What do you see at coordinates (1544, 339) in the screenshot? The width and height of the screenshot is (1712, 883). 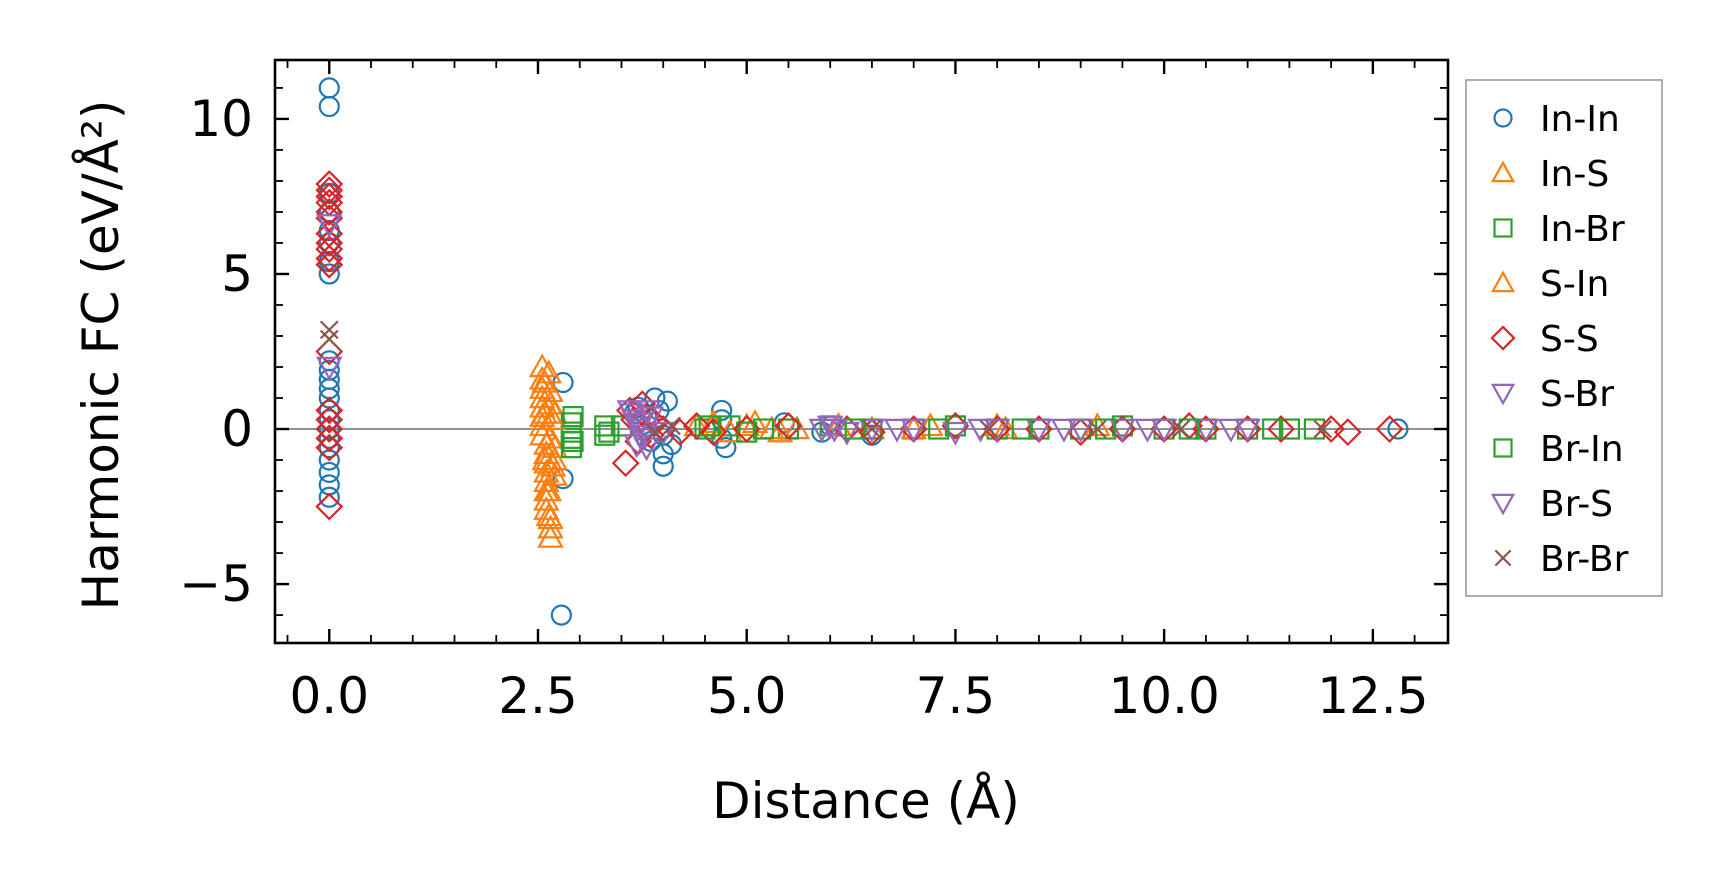 I see `legend-entry: S-S` at bounding box center [1544, 339].